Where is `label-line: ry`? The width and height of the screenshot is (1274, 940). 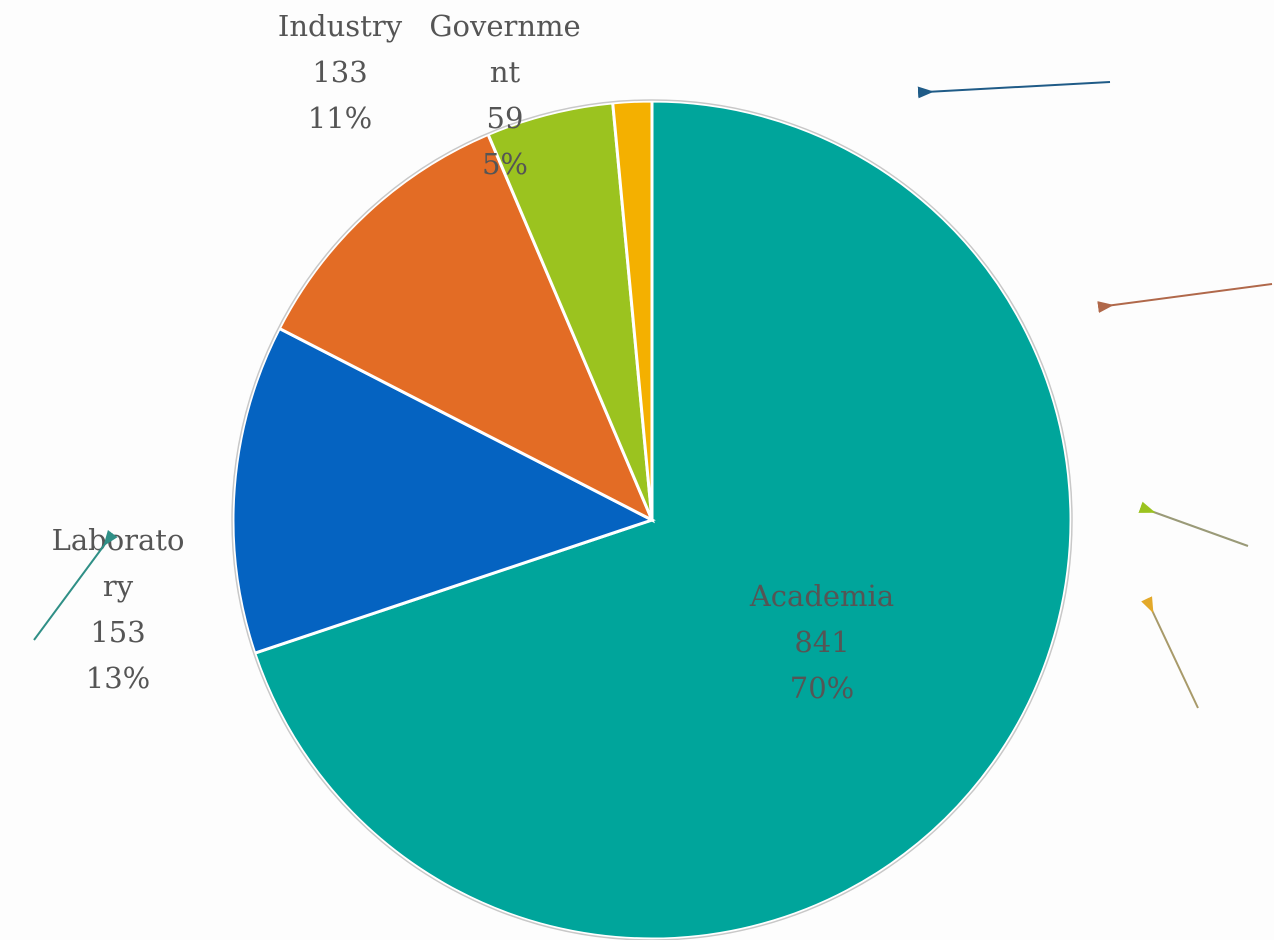
label-line: ry is located at coordinates (118, 586).